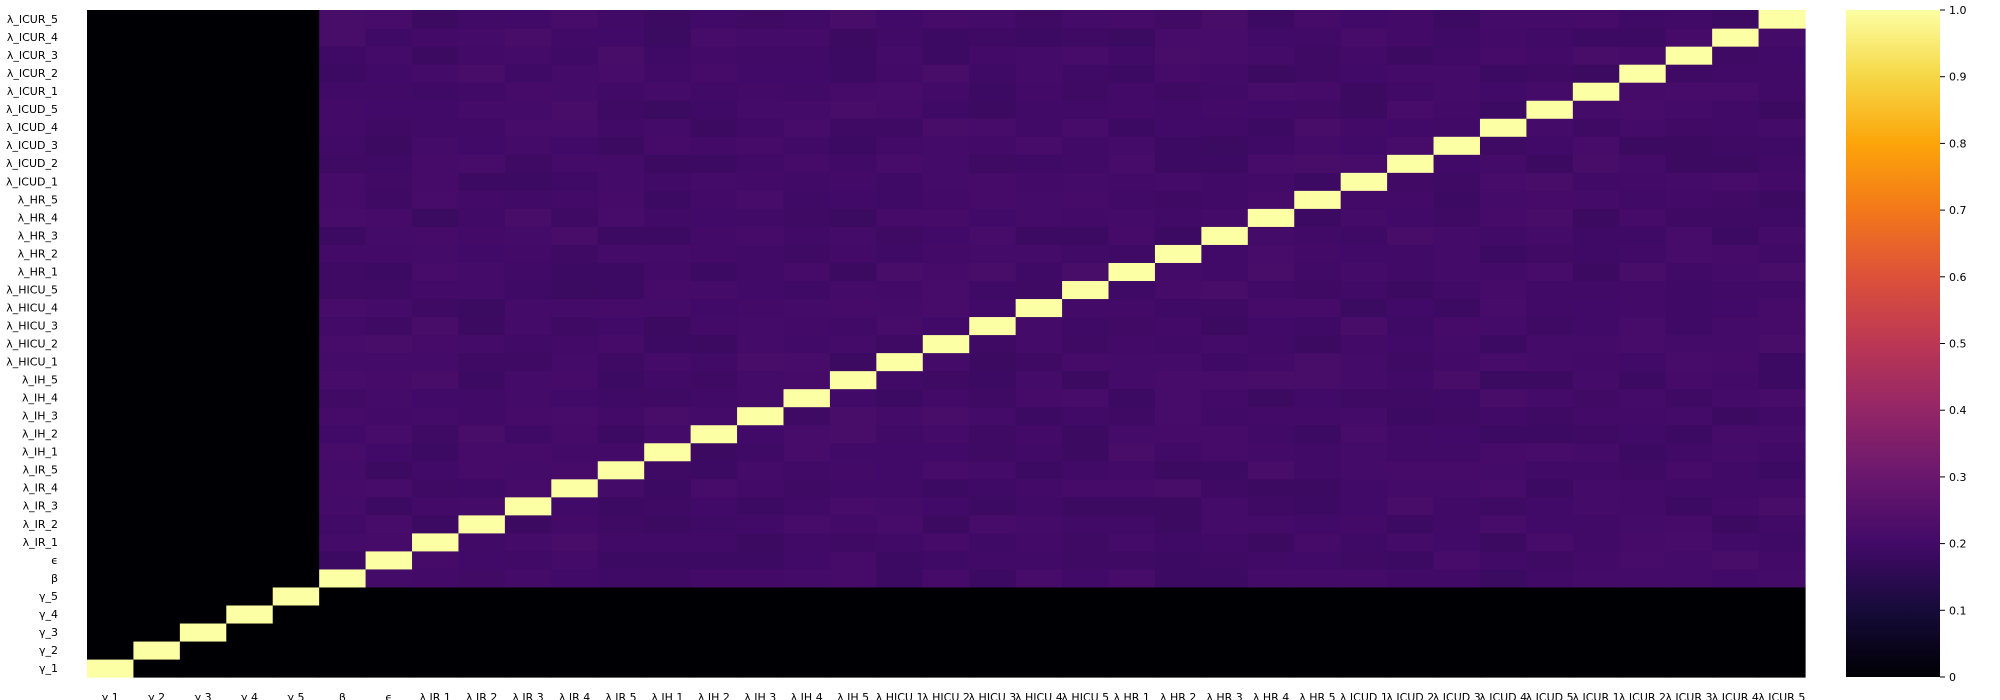 This screenshot has width=2000, height=700. Describe the element at coordinates (1039, 695) in the screenshot. I see `x-tick-label: λ HICU 4` at that location.